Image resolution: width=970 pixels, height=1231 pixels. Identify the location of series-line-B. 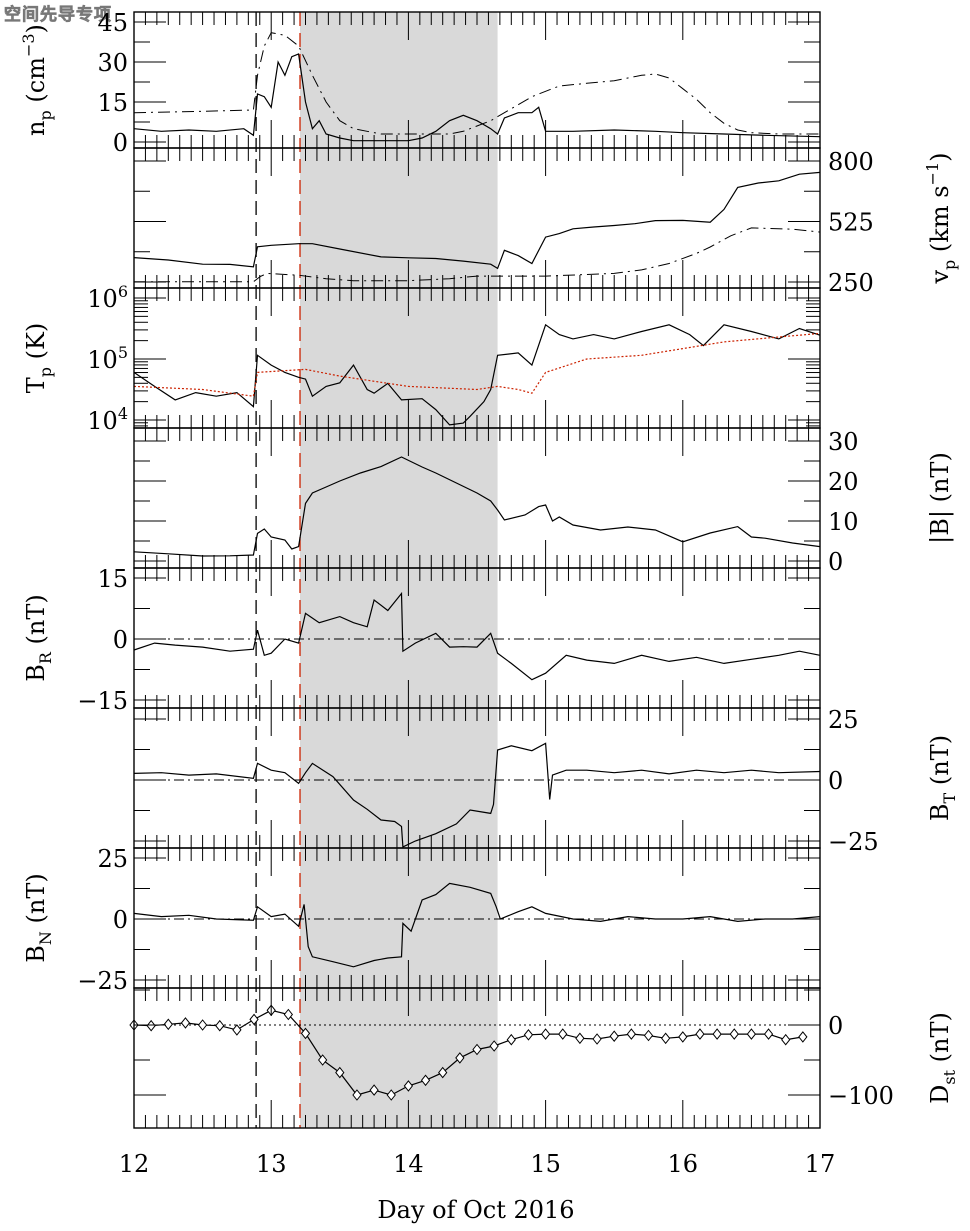
(477, 506).